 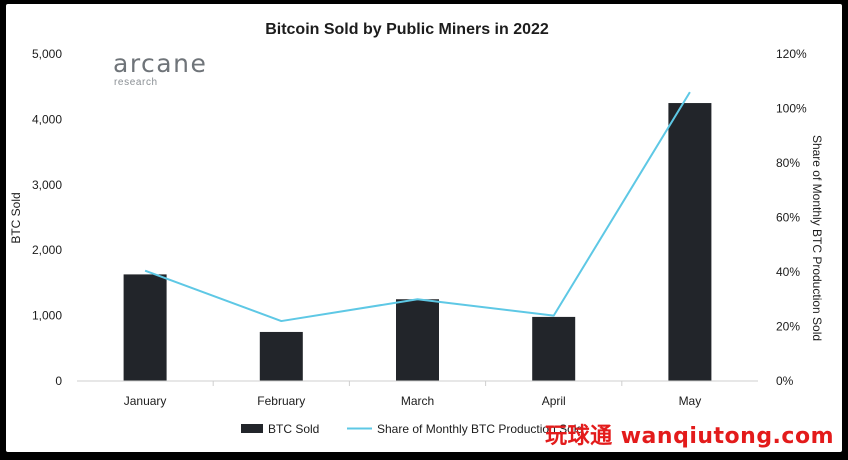 I want to click on bar-february, so click(x=281, y=356).